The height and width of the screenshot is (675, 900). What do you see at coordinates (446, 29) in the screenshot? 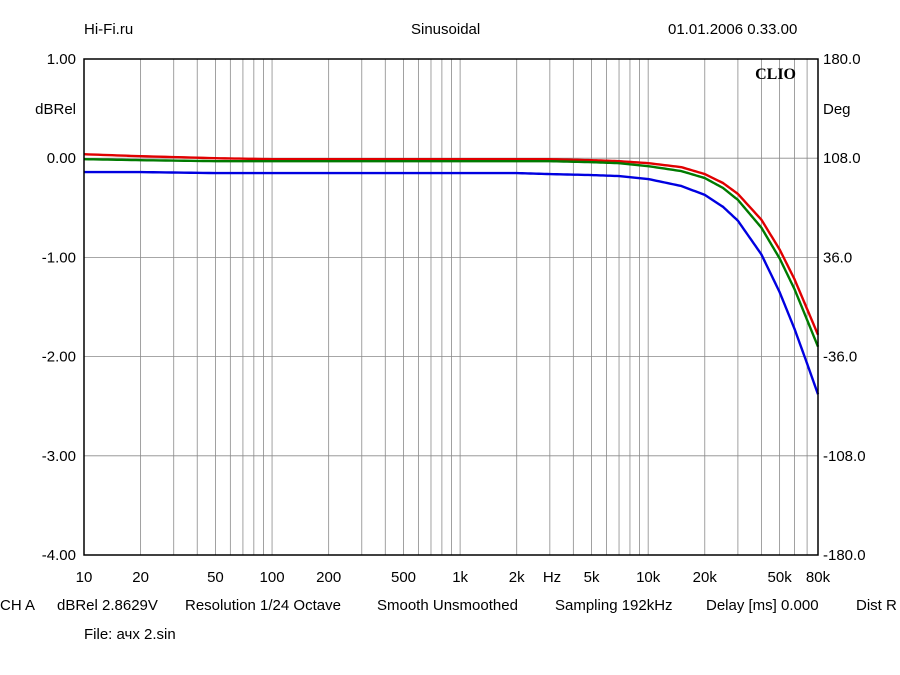
I see `header-title: Sinusoidal` at bounding box center [446, 29].